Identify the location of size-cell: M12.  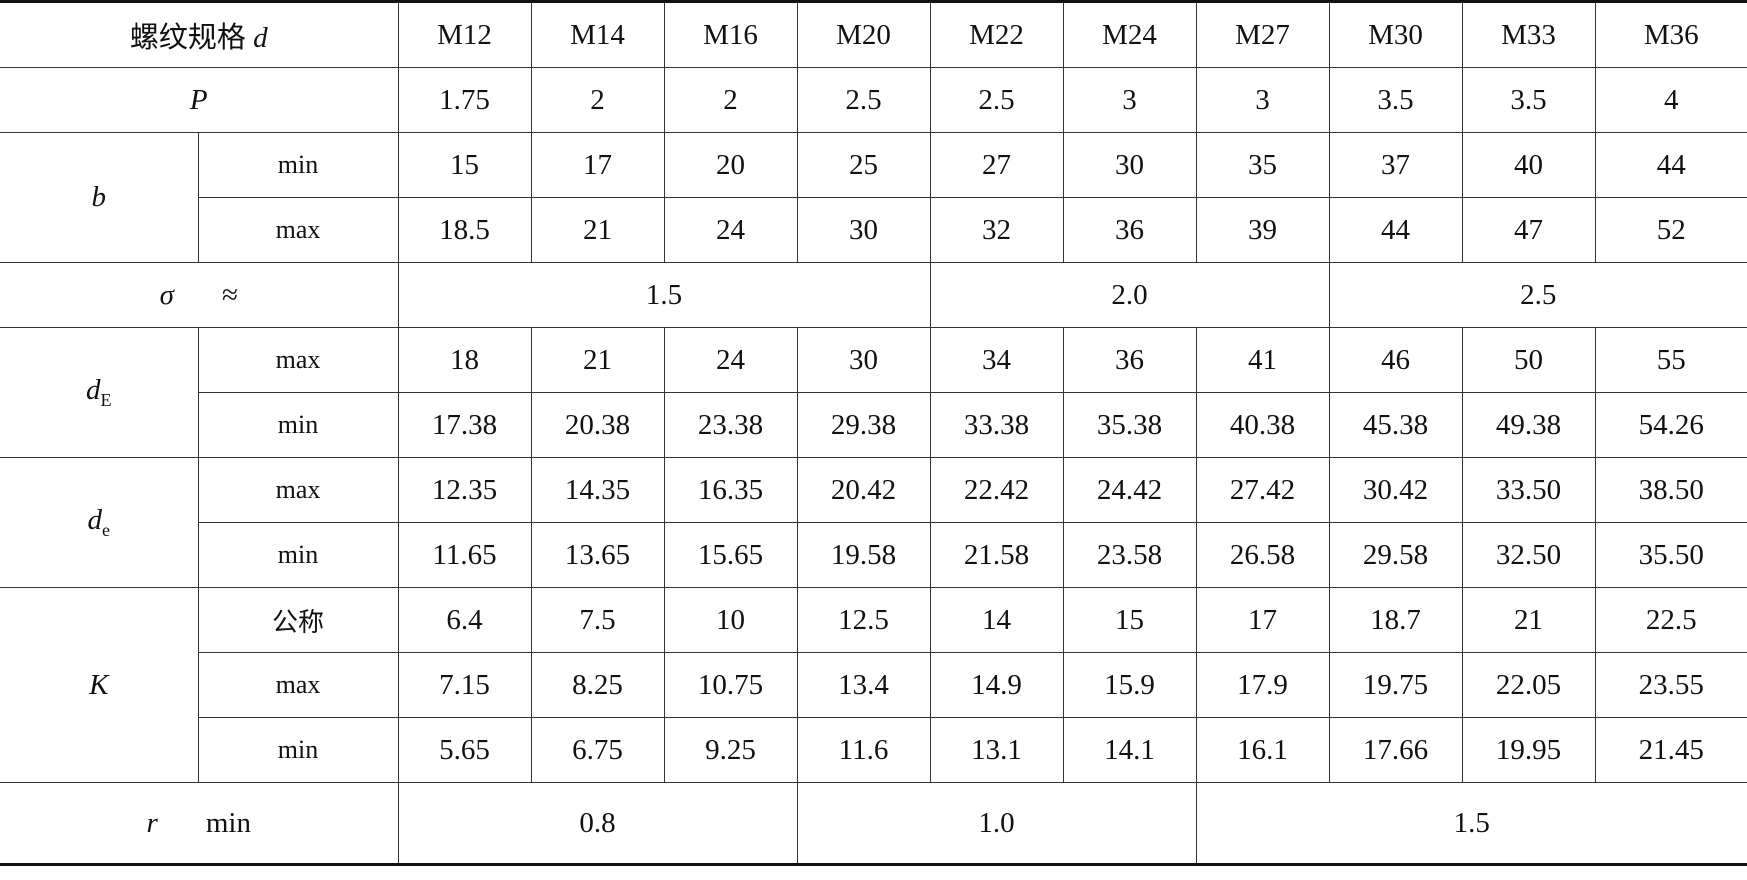
(464, 34).